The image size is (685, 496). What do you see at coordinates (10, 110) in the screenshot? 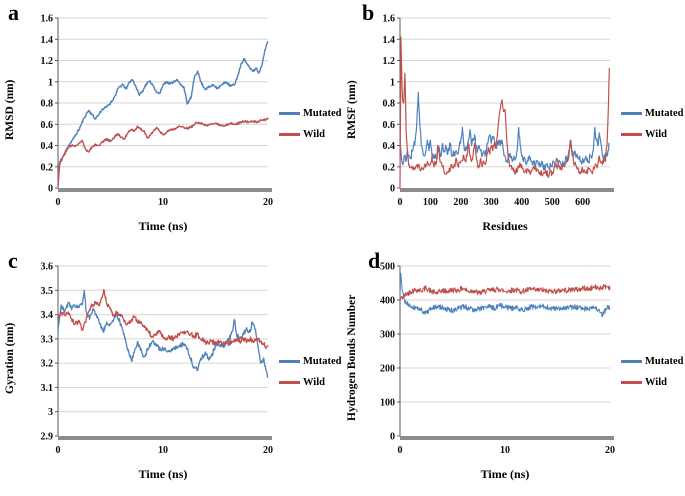
I see `rmsd-y-axis-title: RMSD (nm)` at bounding box center [10, 110].